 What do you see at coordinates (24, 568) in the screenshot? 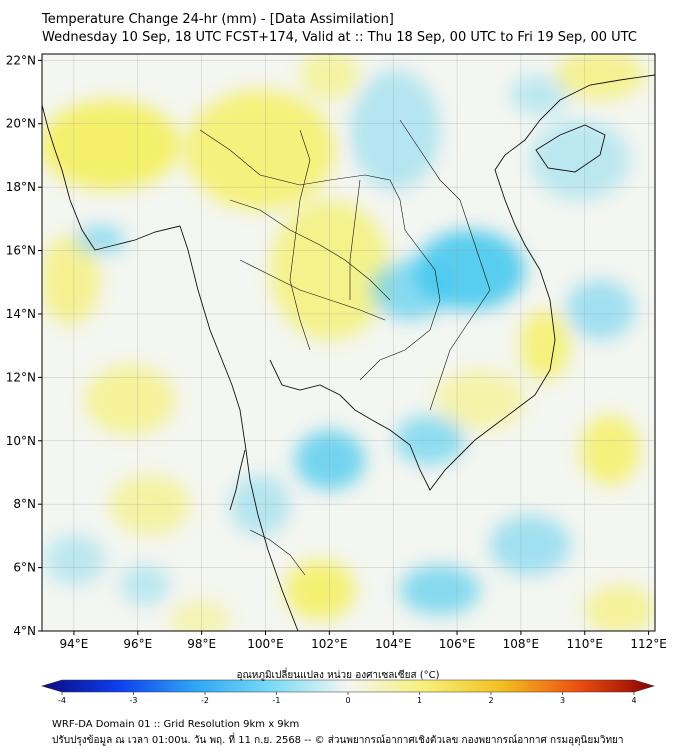
I see `lat-tick-label: 6°N` at bounding box center [24, 568].